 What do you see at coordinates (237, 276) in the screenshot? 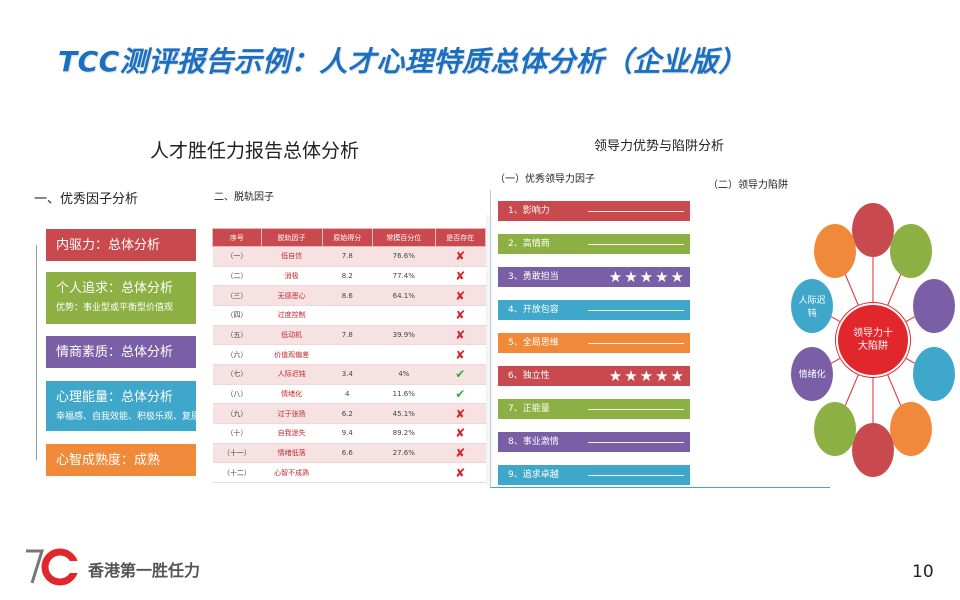
I see `row-number-cell: （二）` at bounding box center [237, 276].